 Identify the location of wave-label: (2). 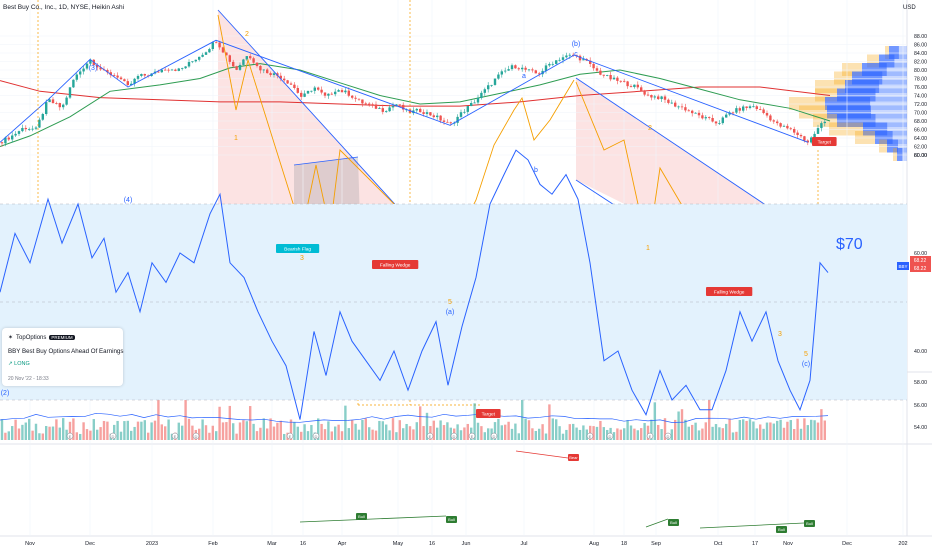
(5, 393).